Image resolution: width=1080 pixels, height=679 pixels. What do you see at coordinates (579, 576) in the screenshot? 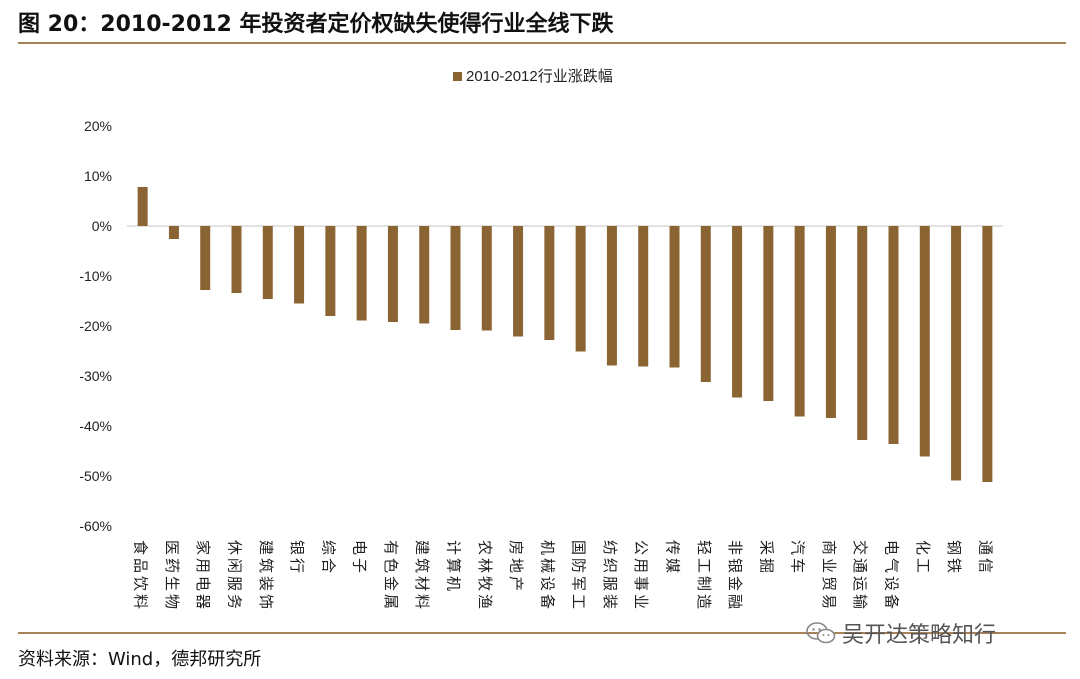
I see `x-category-label: 国防军工` at bounding box center [579, 576].